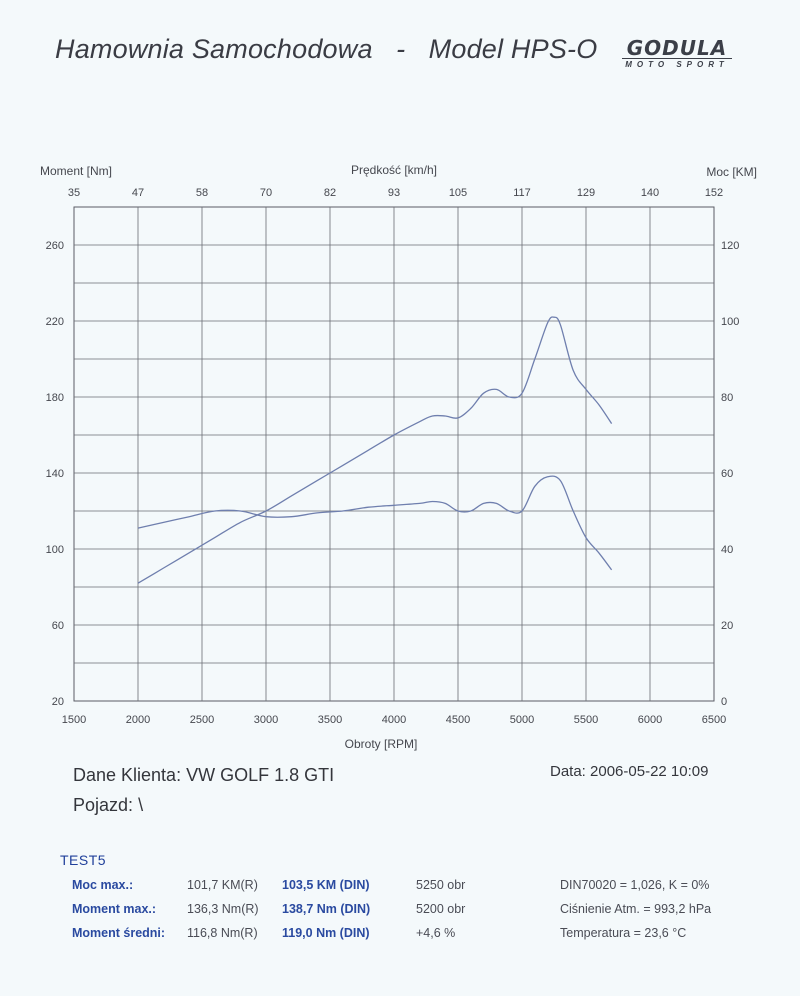 The image size is (800, 996). What do you see at coordinates (83, 860) in the screenshot?
I see `test-name: TEST5` at bounding box center [83, 860].